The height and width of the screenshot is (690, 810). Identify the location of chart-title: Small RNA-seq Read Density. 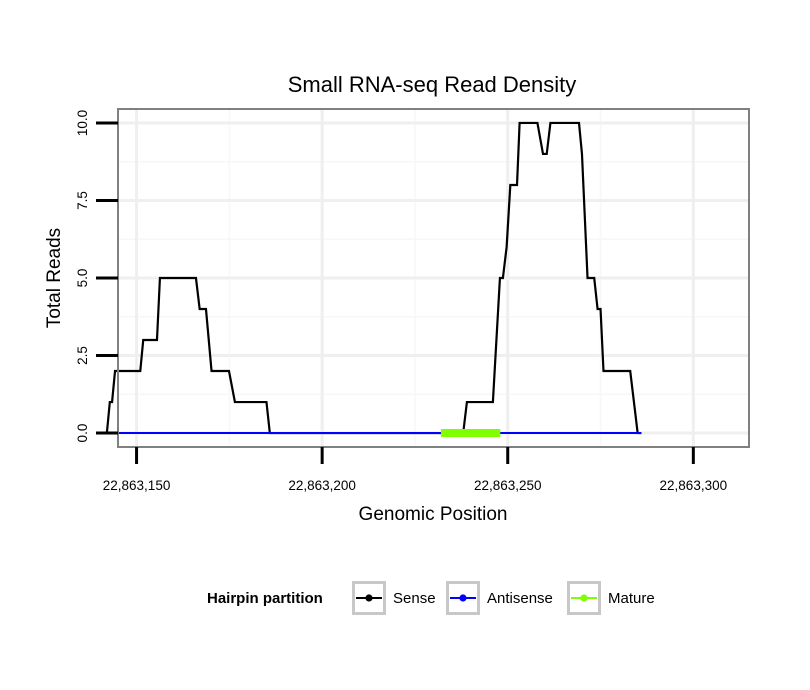
(432, 84).